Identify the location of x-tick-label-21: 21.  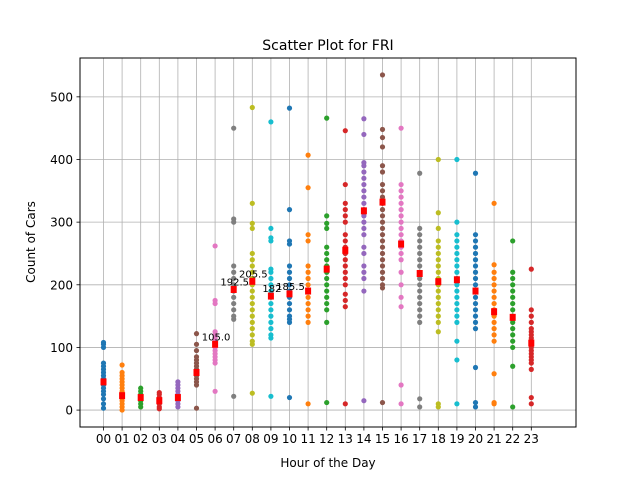
(493, 439).